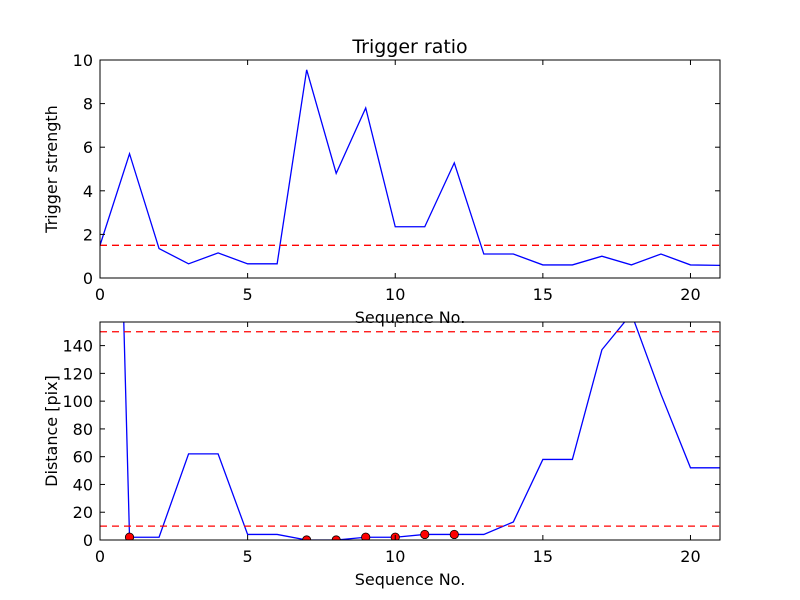  What do you see at coordinates (88, 278) in the screenshot?
I see `trigger-y-tick-label: 0` at bounding box center [88, 278].